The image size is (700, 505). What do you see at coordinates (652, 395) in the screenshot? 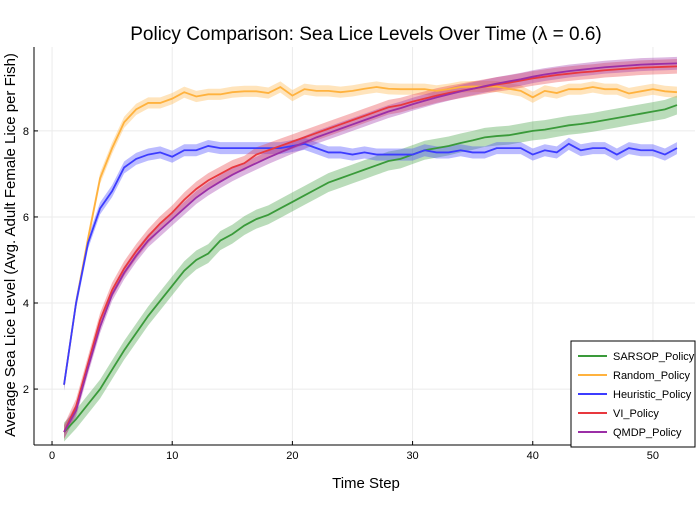
I see `legend-label: Heuristic_Policy` at bounding box center [652, 395].